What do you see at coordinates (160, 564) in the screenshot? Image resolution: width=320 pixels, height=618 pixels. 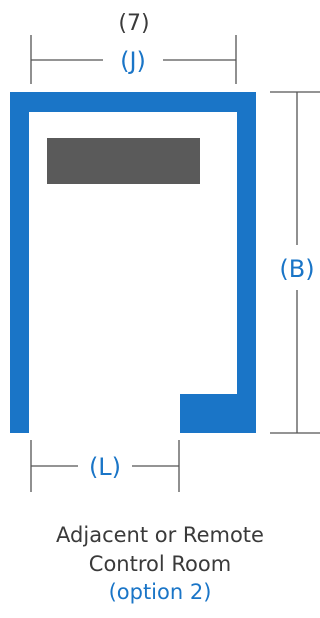 I see `caption-title-line2: Control Room` at bounding box center [160, 564].